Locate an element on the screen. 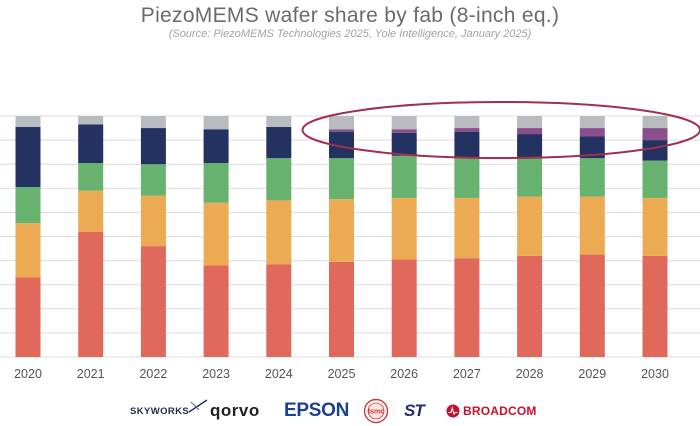 The width and height of the screenshot is (700, 426). bar-segment-others-2021 is located at coordinates (91, 120).